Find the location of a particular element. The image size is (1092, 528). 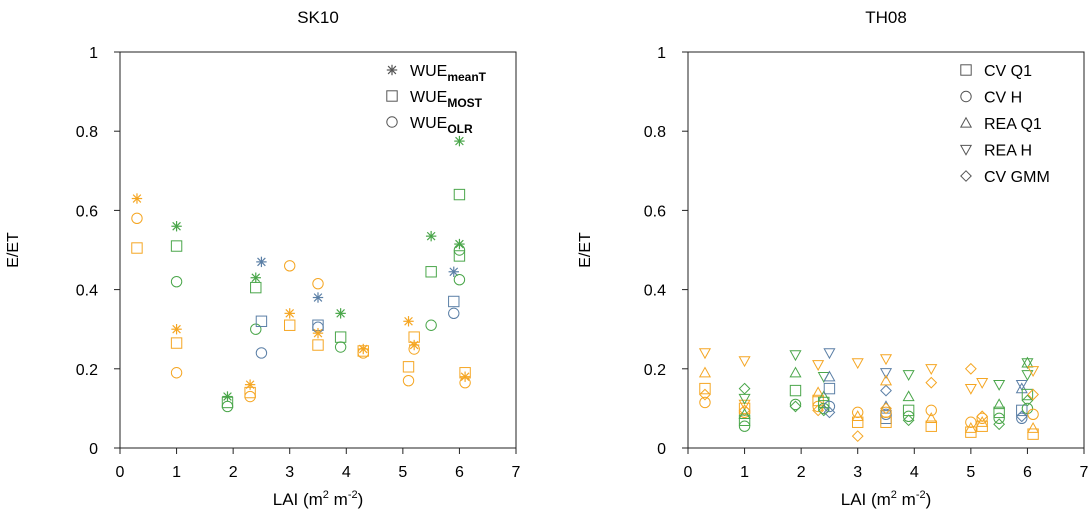

legend-label: CV Q1 is located at coordinates (1008, 71).